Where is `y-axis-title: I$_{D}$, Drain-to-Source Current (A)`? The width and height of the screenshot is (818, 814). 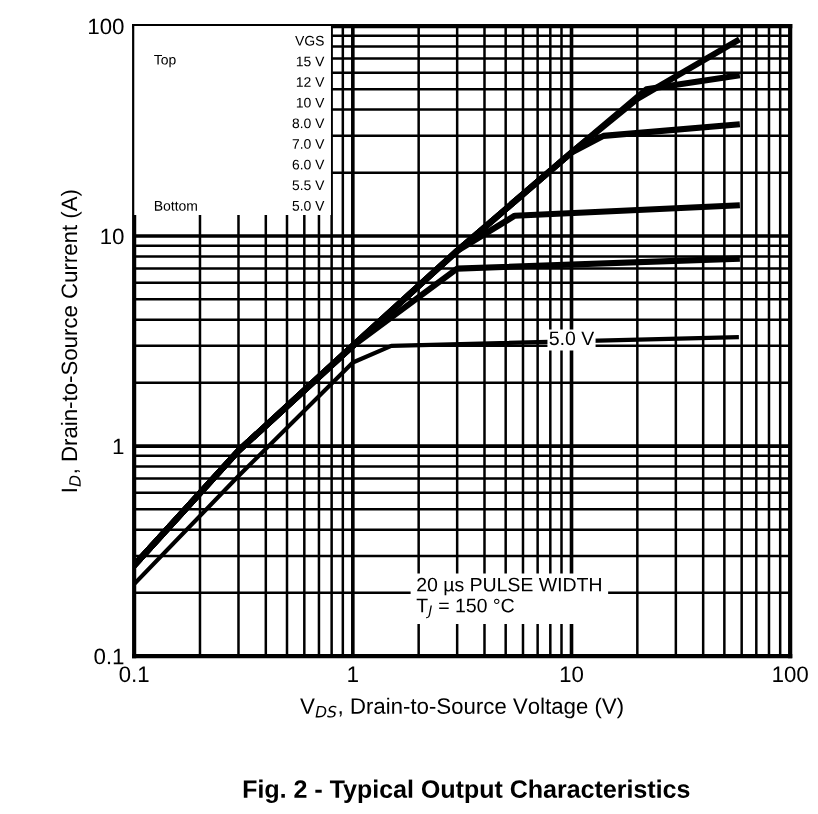
y-axis-title: I$_{D}$, Drain-to-Source Current (A) is located at coordinates (71, 341).